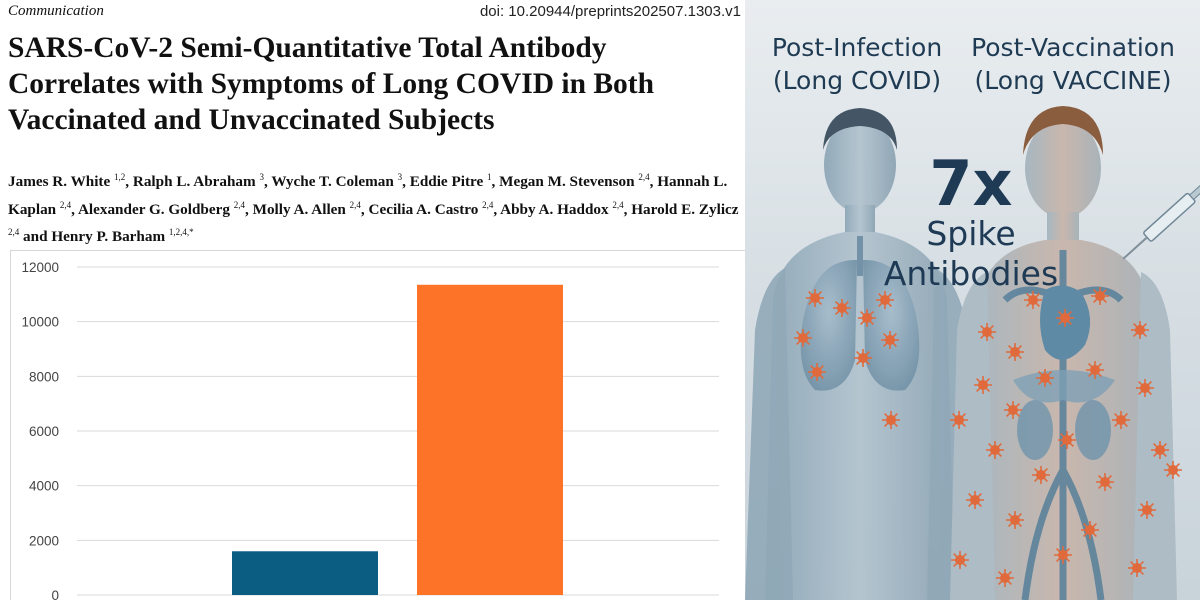 The width and height of the screenshot is (1200, 600). I want to click on right-heading: Post-Vaccination, so click(1073, 47).